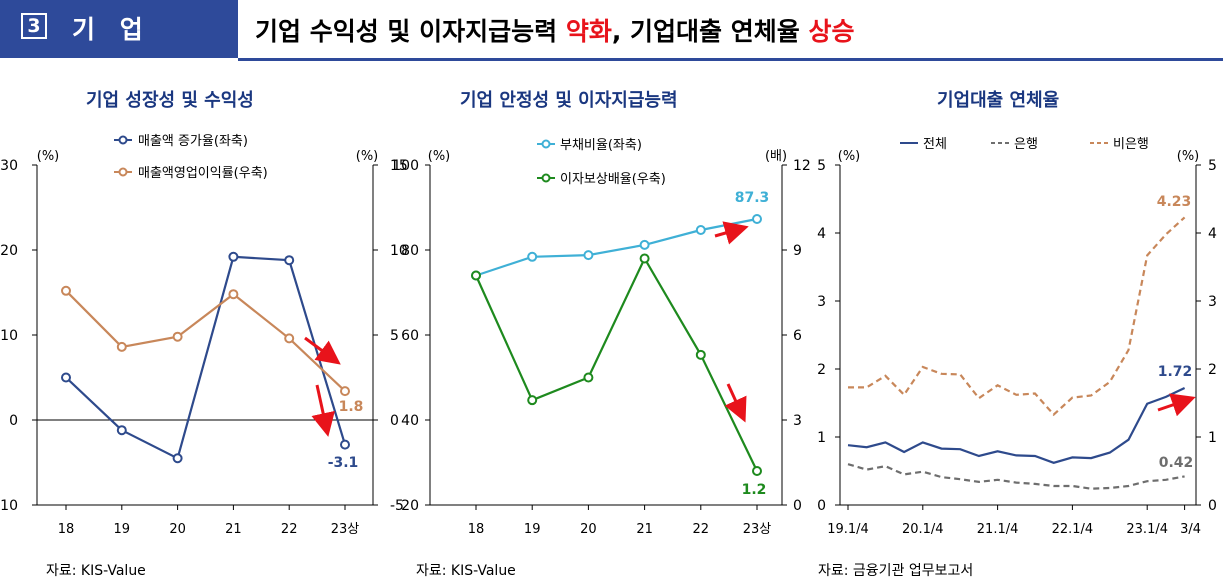 The image size is (1223, 581). Describe the element at coordinates (410, 336) in the screenshot. I see `chart2-ytick-label-left: 60` at that location.